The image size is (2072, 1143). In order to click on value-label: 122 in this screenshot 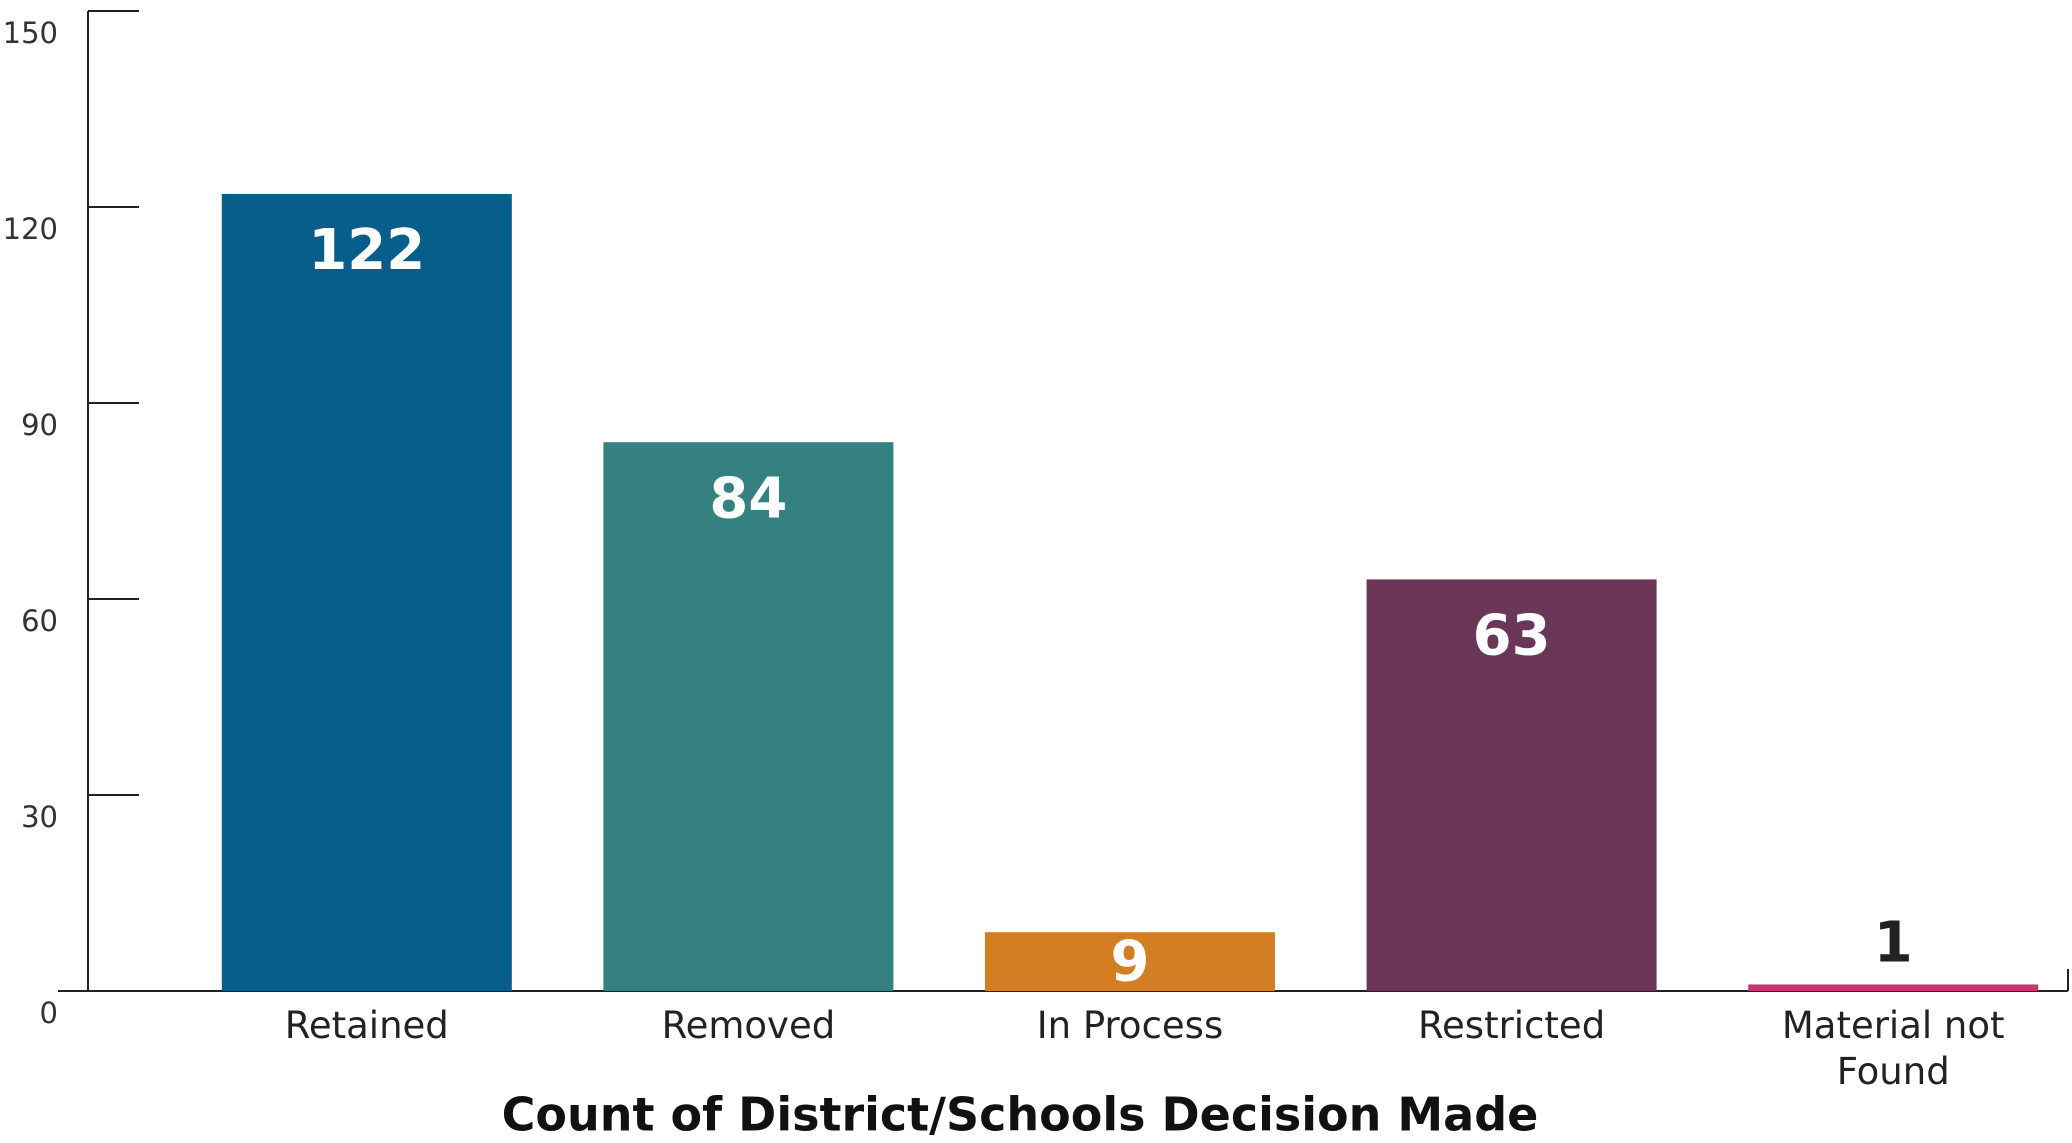, I will do `click(366, 250)`.